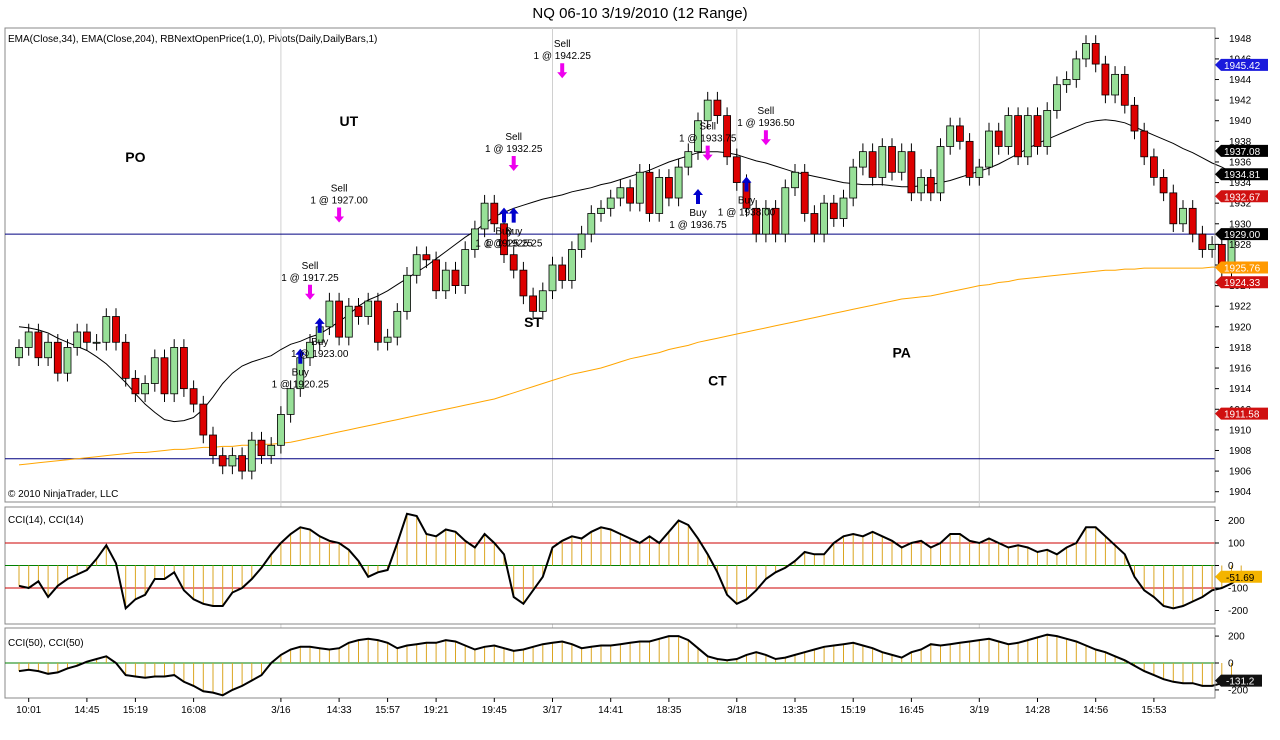 This screenshot has height=740, width=1280. What do you see at coordinates (1231, 566) in the screenshot?
I see `cci14-tick-label: 0` at bounding box center [1231, 566].